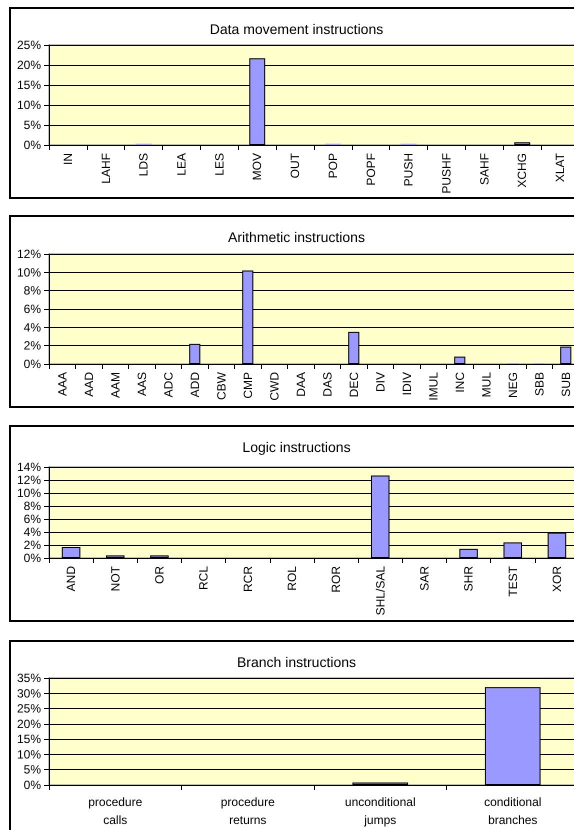 The image size is (574, 830). Describe the element at coordinates (29, 678) in the screenshot. I see `y-tick-label: 35%` at that location.